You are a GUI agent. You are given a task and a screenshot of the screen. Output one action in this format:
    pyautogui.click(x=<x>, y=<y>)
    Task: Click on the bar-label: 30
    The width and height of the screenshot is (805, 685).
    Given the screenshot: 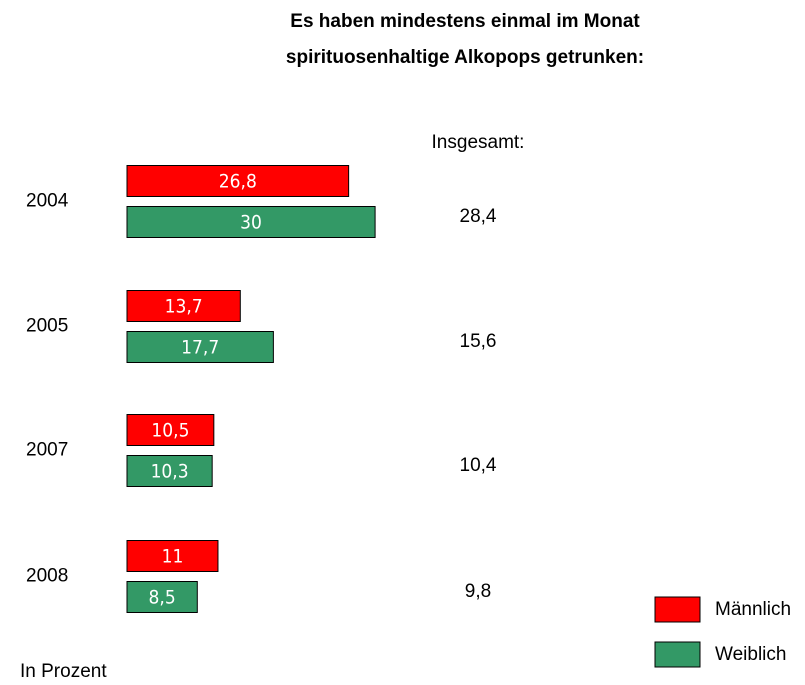 What is the action you would take?
    pyautogui.click(x=251, y=223)
    